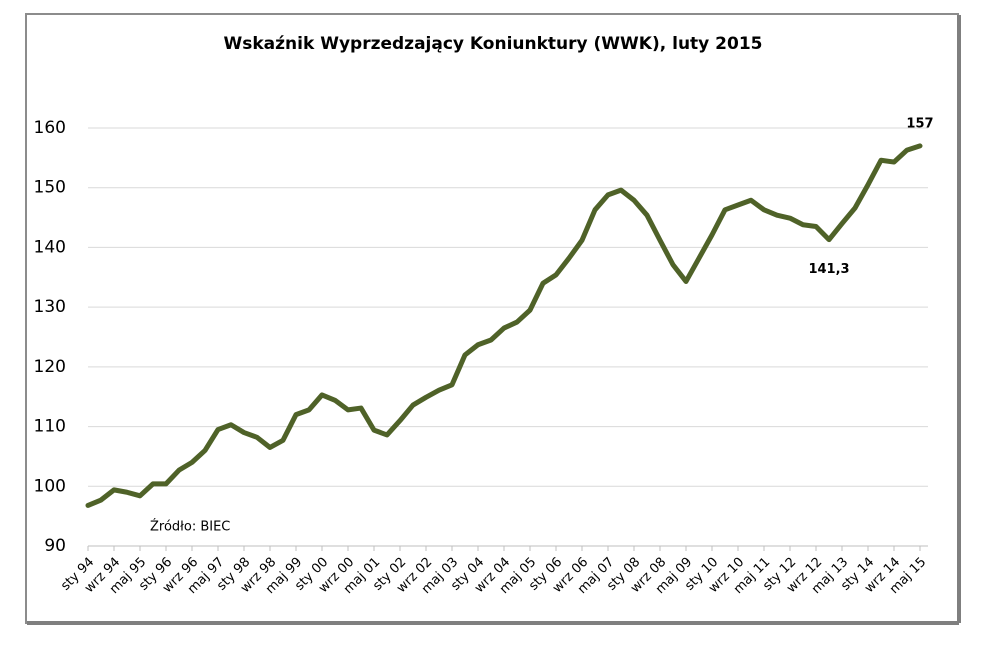 This screenshot has height=650, width=992. Describe the element at coordinates (55, 546) in the screenshot. I see `y-tick-label: 90` at that location.